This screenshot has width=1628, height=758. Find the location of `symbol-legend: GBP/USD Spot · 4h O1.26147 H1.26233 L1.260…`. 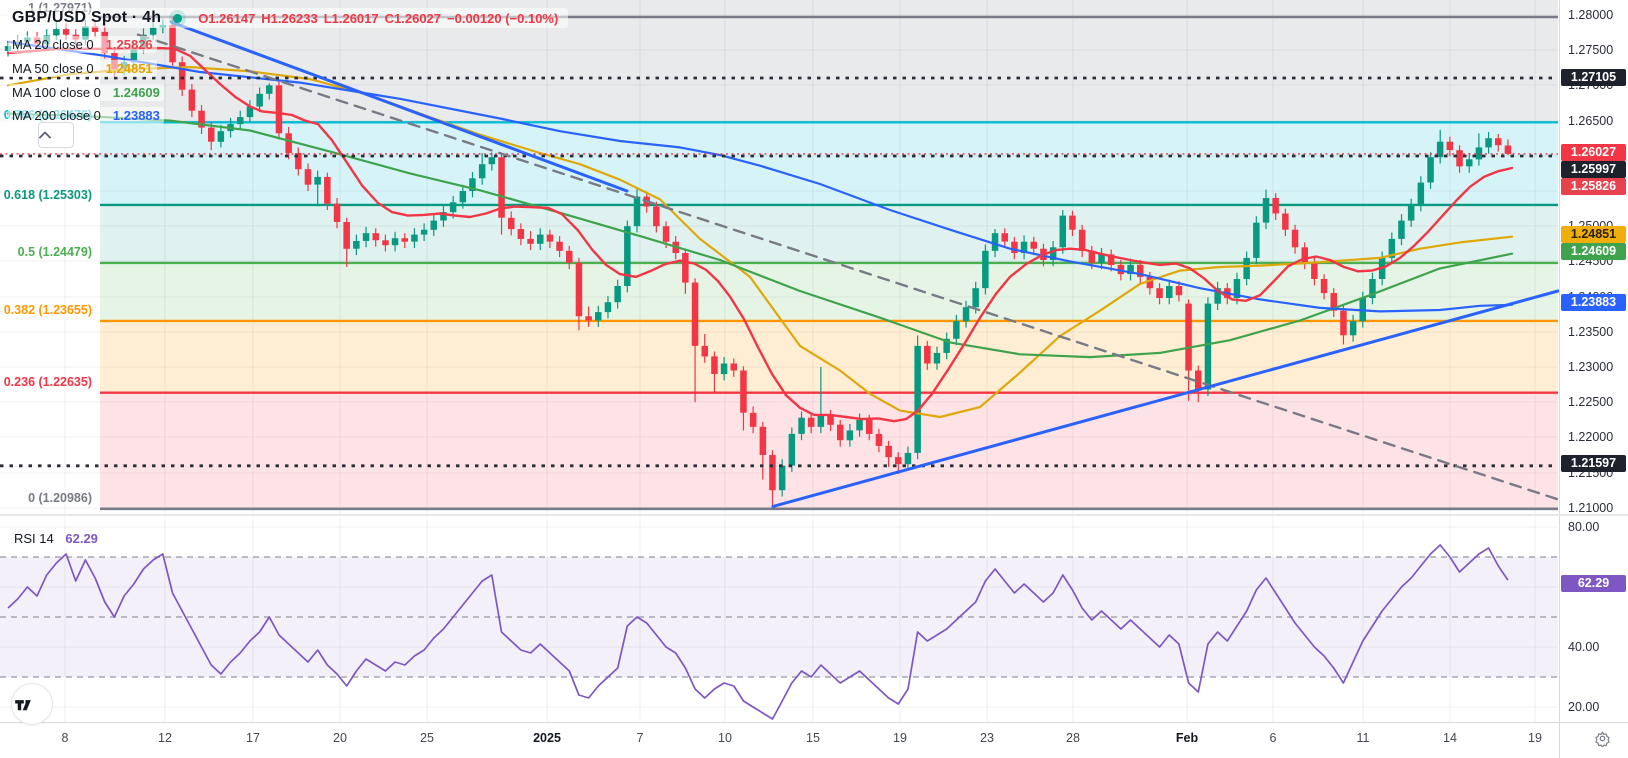

symbol-legend: GBP/USD Spot · 4h O1.26147 H1.26233 L1.260… is located at coordinates (288, 18).